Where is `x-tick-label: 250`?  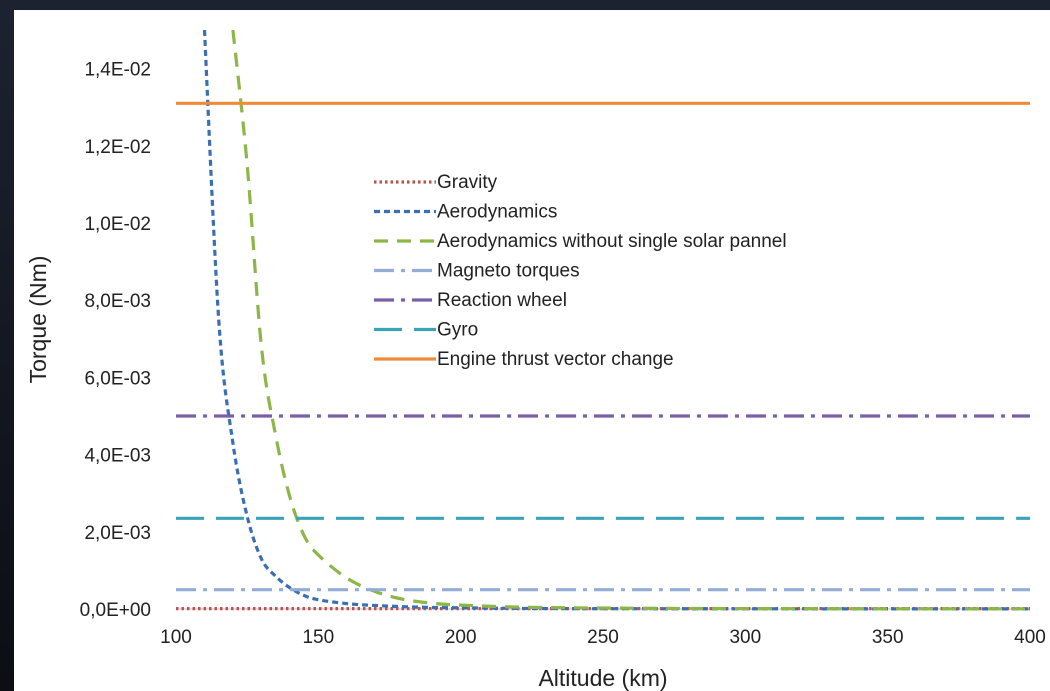 x-tick-label: 250 is located at coordinates (603, 637).